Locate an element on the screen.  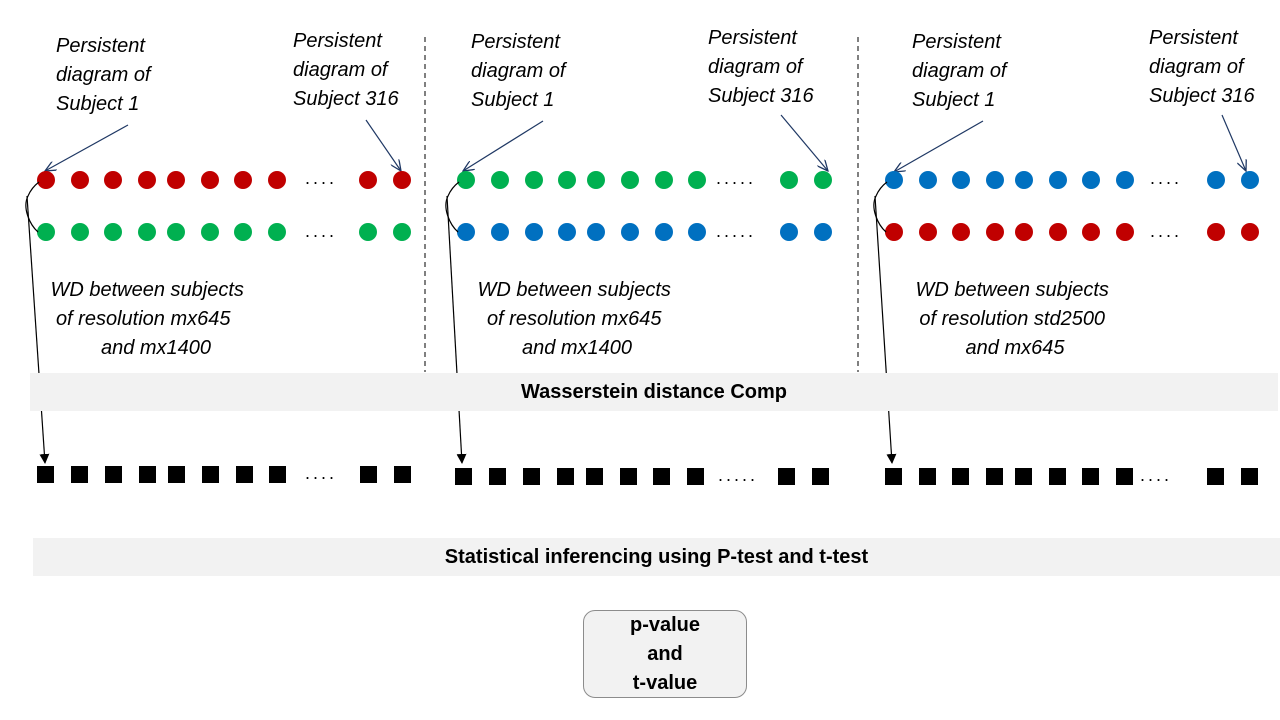
label-last-subject: Persistent diagram of Subject 316 is located at coordinates (346, 70).